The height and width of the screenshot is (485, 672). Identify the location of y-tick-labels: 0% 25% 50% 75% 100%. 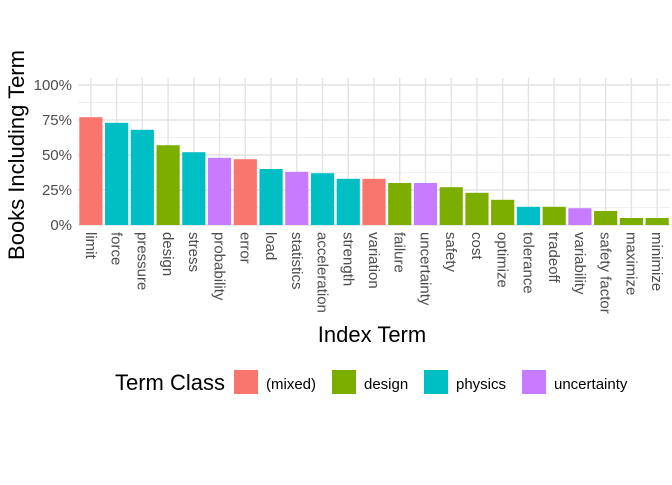
(53, 155).